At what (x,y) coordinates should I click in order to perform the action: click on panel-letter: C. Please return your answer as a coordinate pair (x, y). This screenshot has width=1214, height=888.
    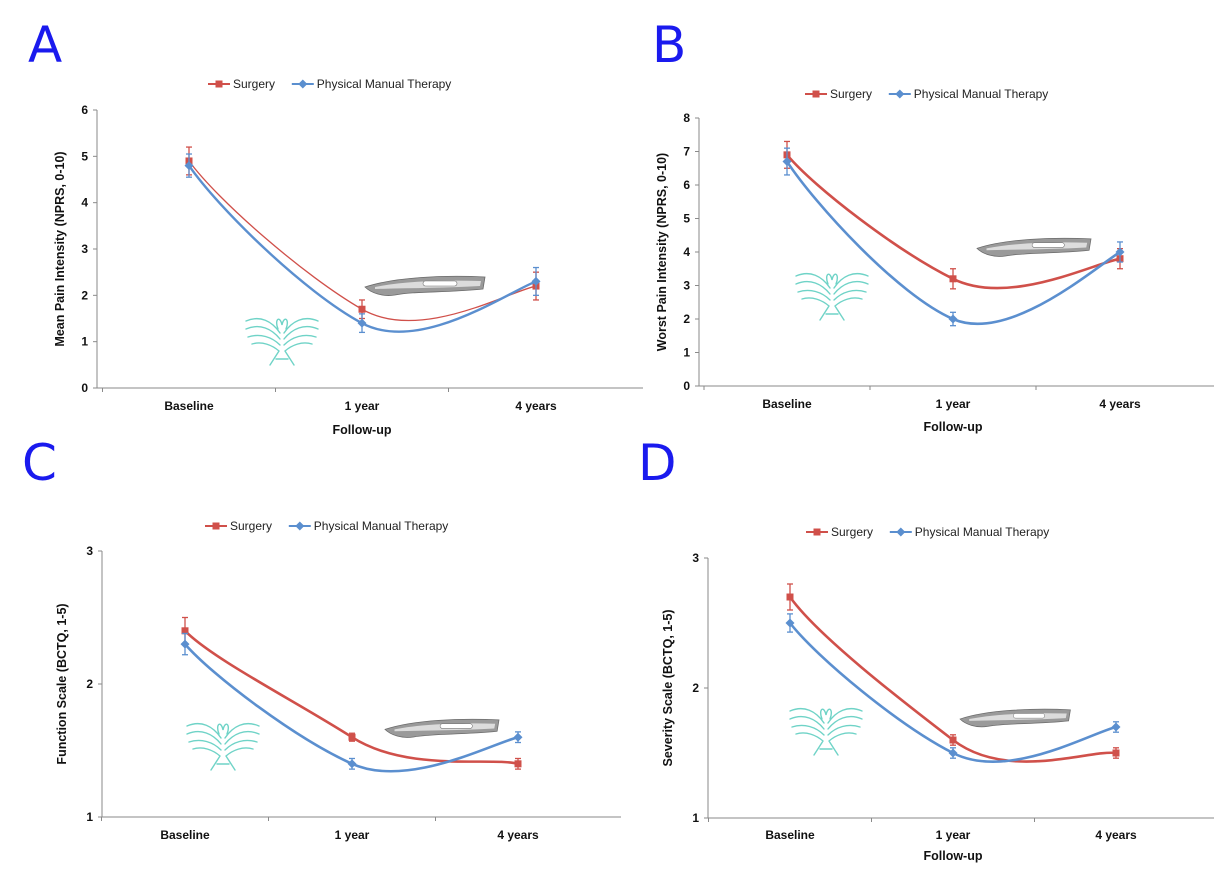
    Looking at the image, I should click on (39, 463).